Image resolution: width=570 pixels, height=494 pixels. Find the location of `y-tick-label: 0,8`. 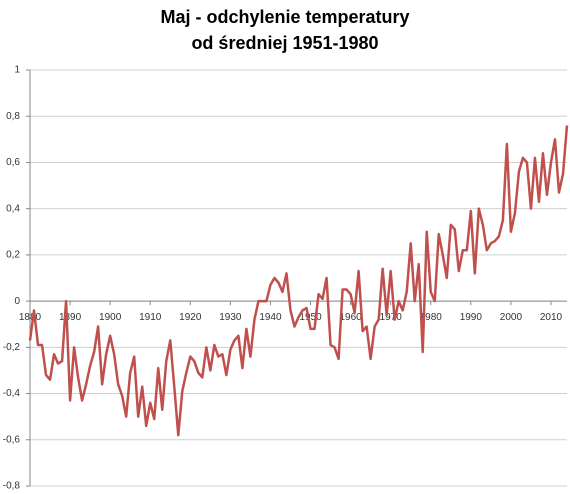

y-tick-label: 0,8 is located at coordinates (13, 116).